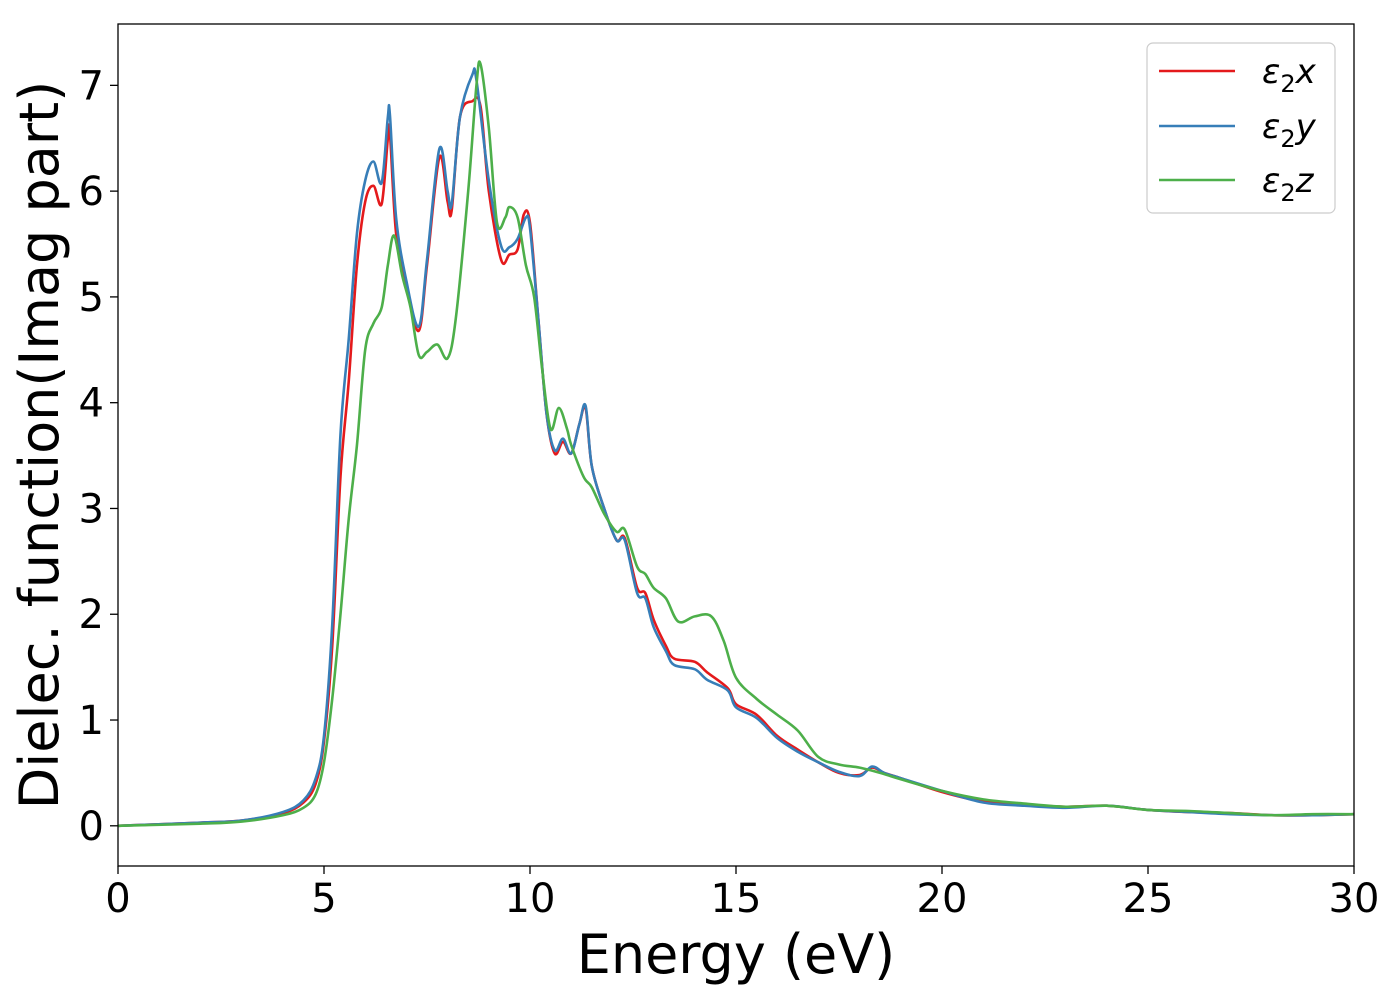 Image resolution: width=1400 pixels, height=1000 pixels. Describe the element at coordinates (1241, 128) in the screenshot. I see `legend-box` at that location.